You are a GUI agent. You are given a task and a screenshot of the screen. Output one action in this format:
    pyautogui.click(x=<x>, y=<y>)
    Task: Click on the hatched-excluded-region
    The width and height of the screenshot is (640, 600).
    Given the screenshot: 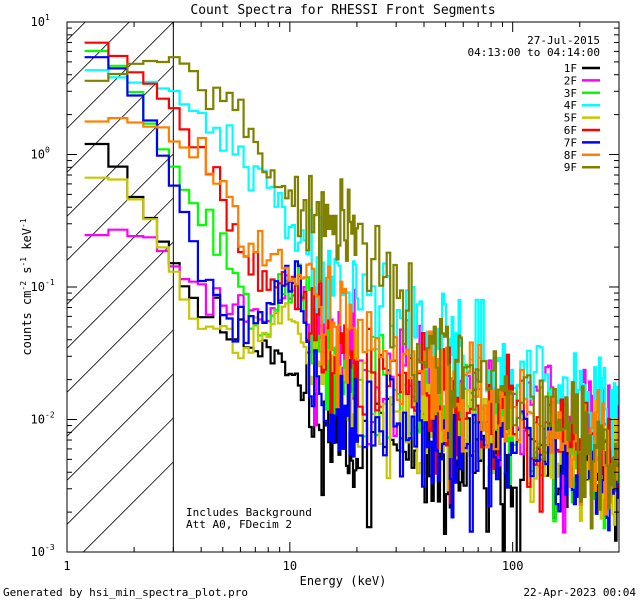 What is the action you would take?
    pyautogui.click(x=120, y=287)
    